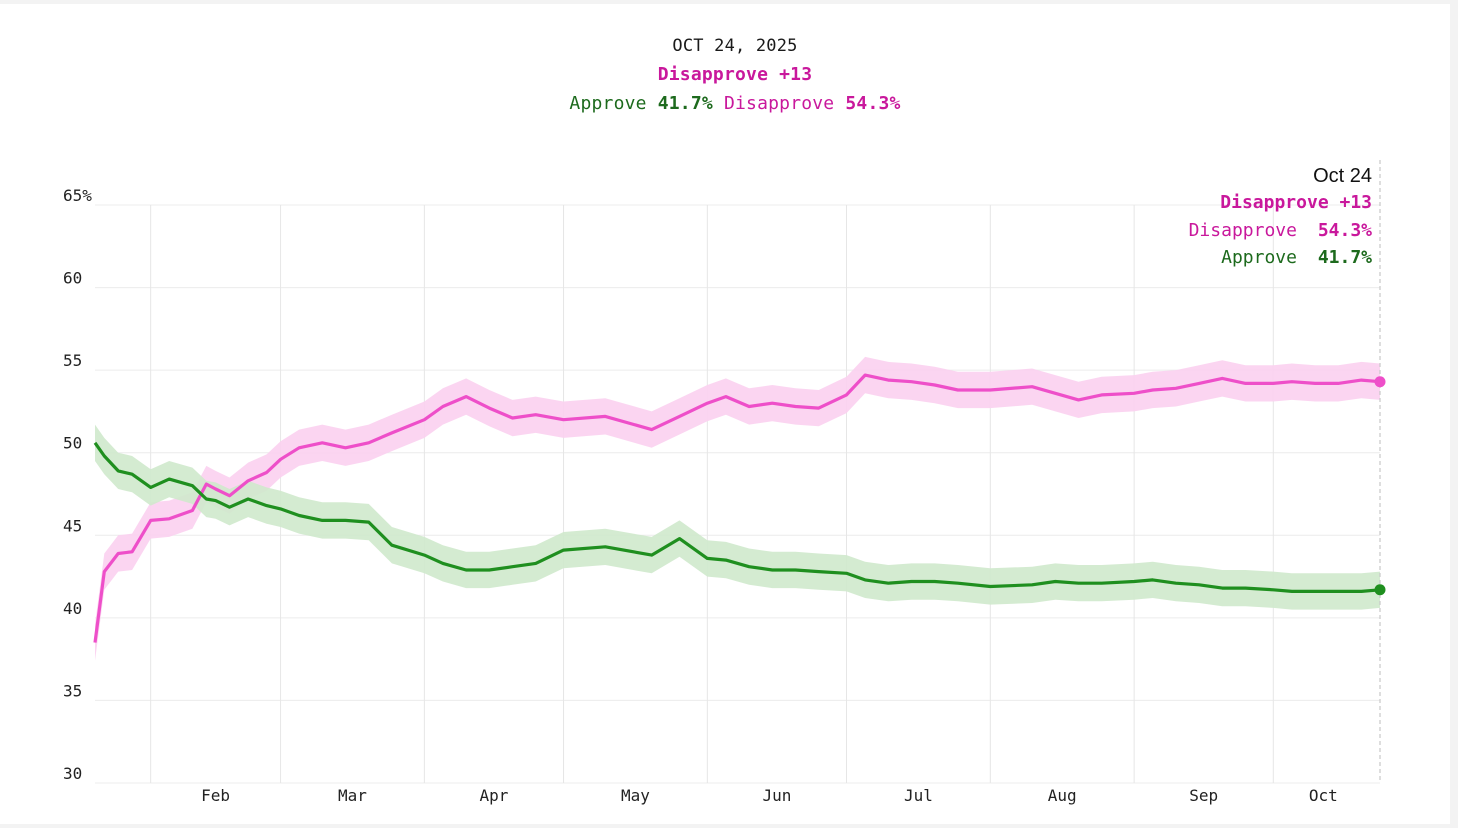 The height and width of the screenshot is (828, 1458). I want to click on header-net-margin: Disapprove +13, so click(735, 74).